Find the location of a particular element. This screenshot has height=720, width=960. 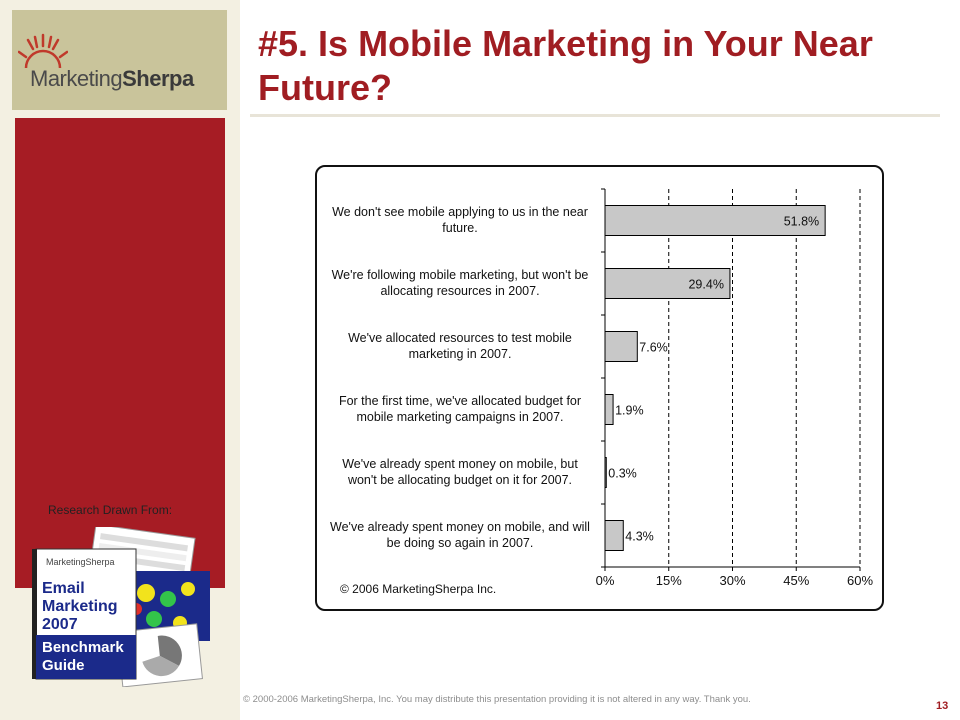

logo-text: MarketingSherpa is located at coordinates (112, 78).